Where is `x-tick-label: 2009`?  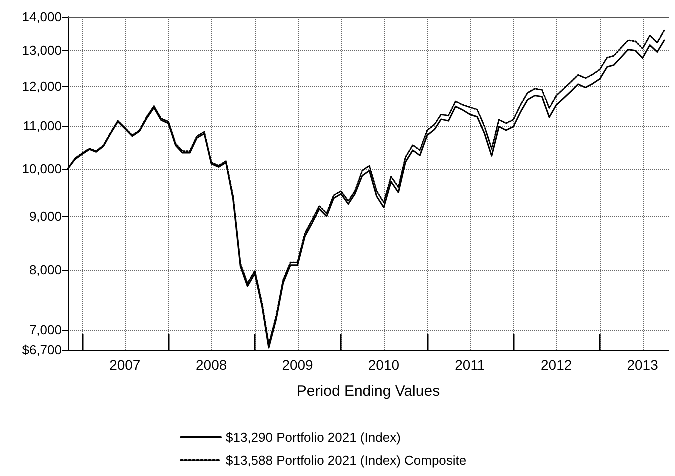 x-tick-label: 2009 is located at coordinates (298, 365).